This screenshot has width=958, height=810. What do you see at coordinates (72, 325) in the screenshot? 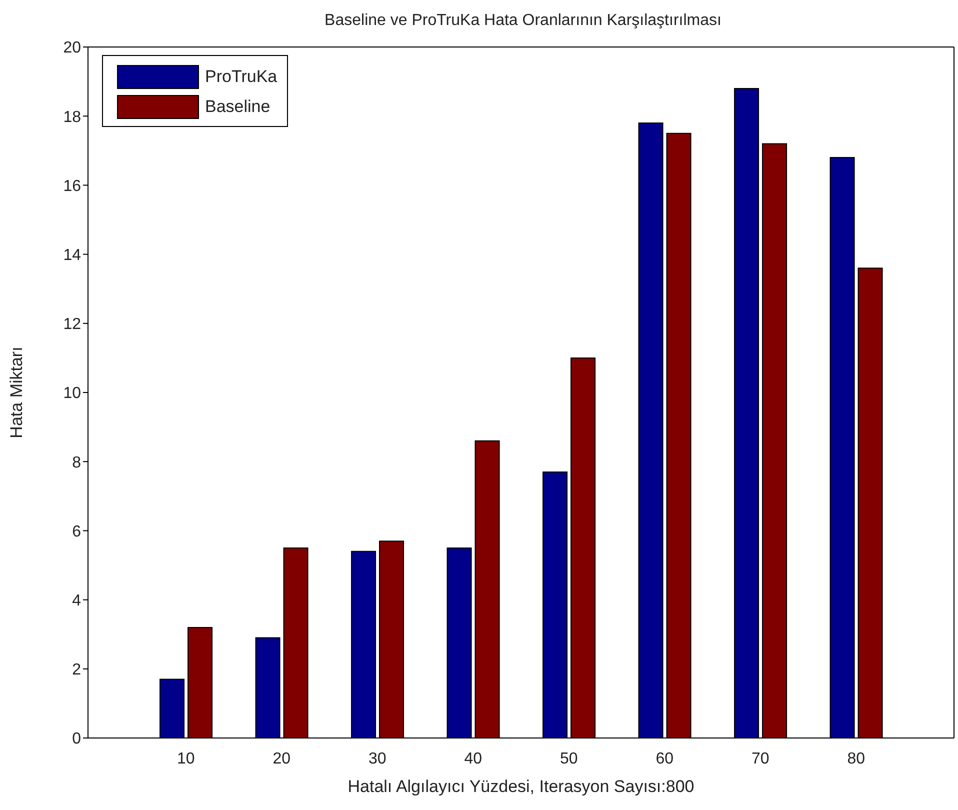
I see `y-tick-label: 12` at bounding box center [72, 325].